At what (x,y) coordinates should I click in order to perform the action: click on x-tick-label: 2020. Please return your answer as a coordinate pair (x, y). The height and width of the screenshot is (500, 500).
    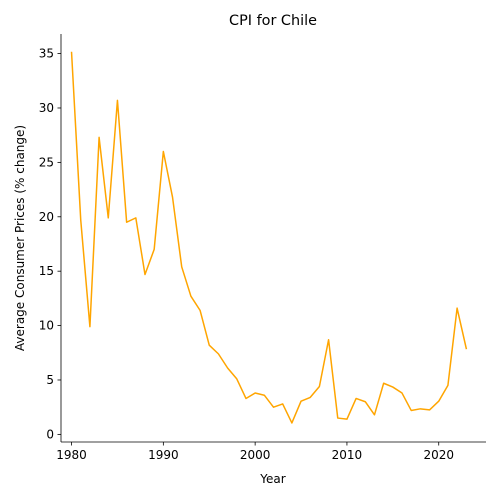
    Looking at the image, I should click on (438, 455).